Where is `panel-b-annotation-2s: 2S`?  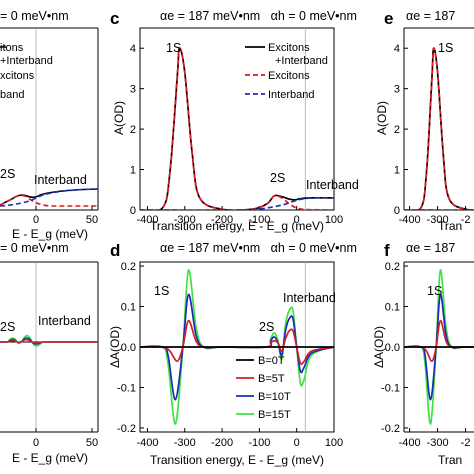 panel-b-annotation-2s: 2S is located at coordinates (7, 327).